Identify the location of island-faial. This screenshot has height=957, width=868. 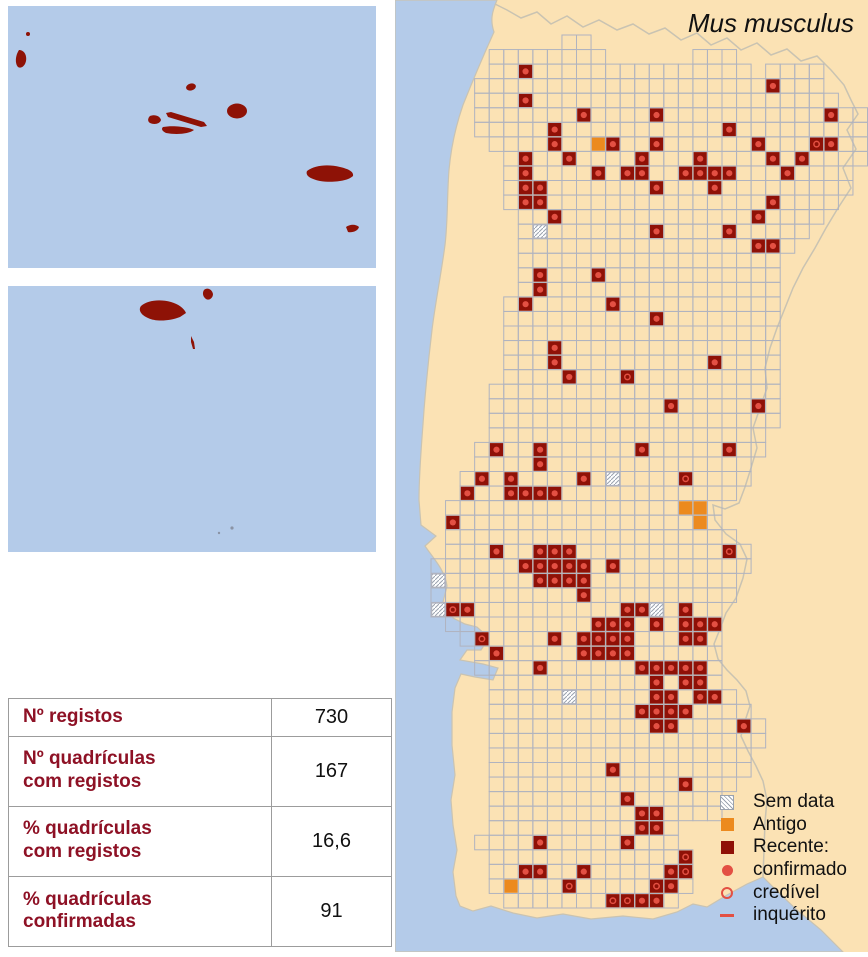
(154, 119).